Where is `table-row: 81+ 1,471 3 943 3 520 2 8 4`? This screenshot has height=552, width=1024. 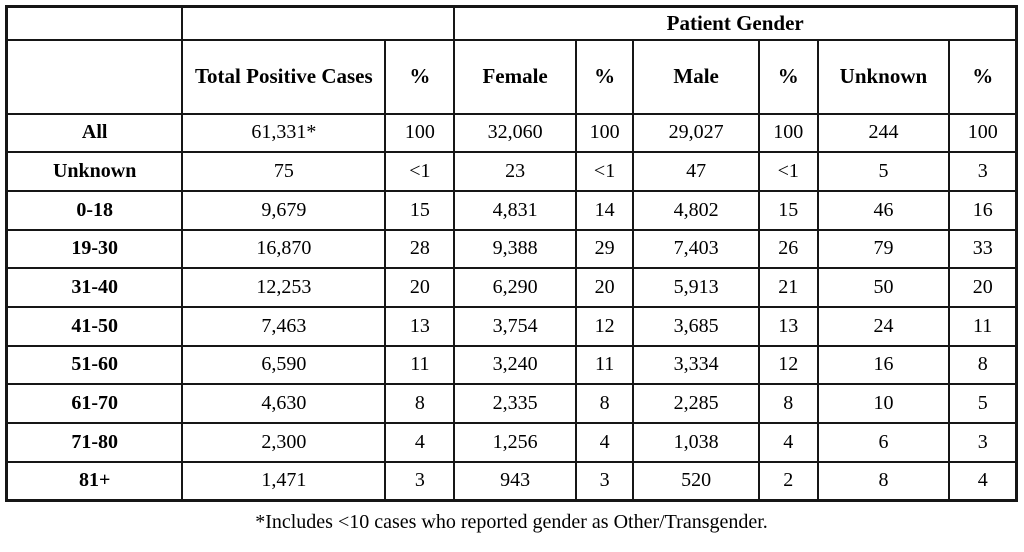 table-row: 81+ 1,471 3 943 3 520 2 8 4 is located at coordinates (511, 481).